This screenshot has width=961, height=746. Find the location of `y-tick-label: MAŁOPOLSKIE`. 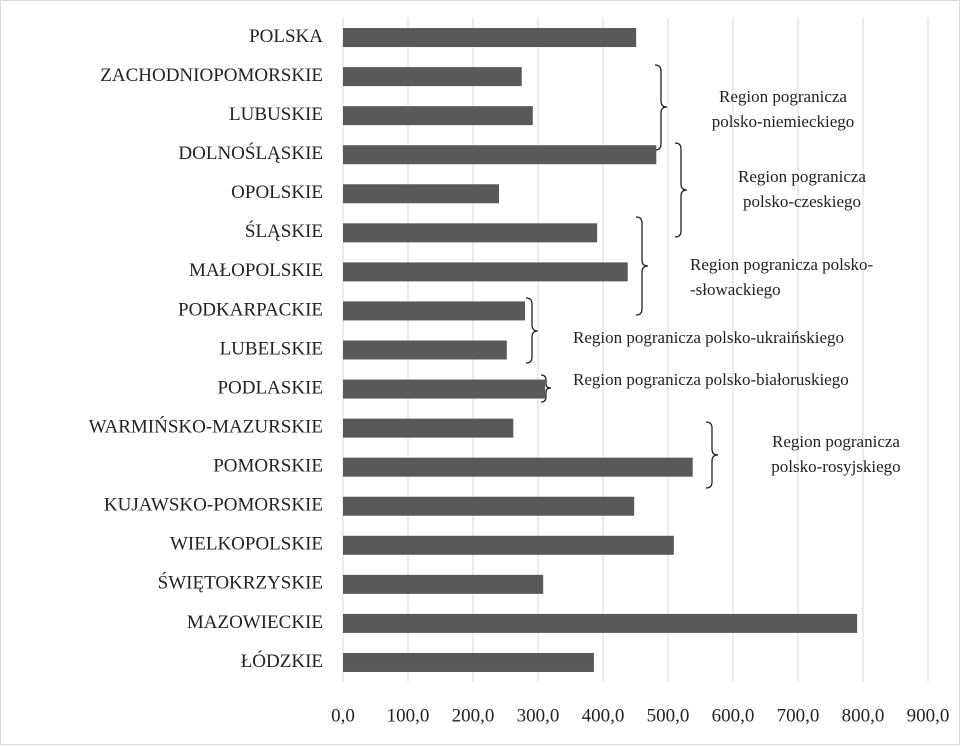

y-tick-label: MAŁOPOLSKIE is located at coordinates (256, 270).